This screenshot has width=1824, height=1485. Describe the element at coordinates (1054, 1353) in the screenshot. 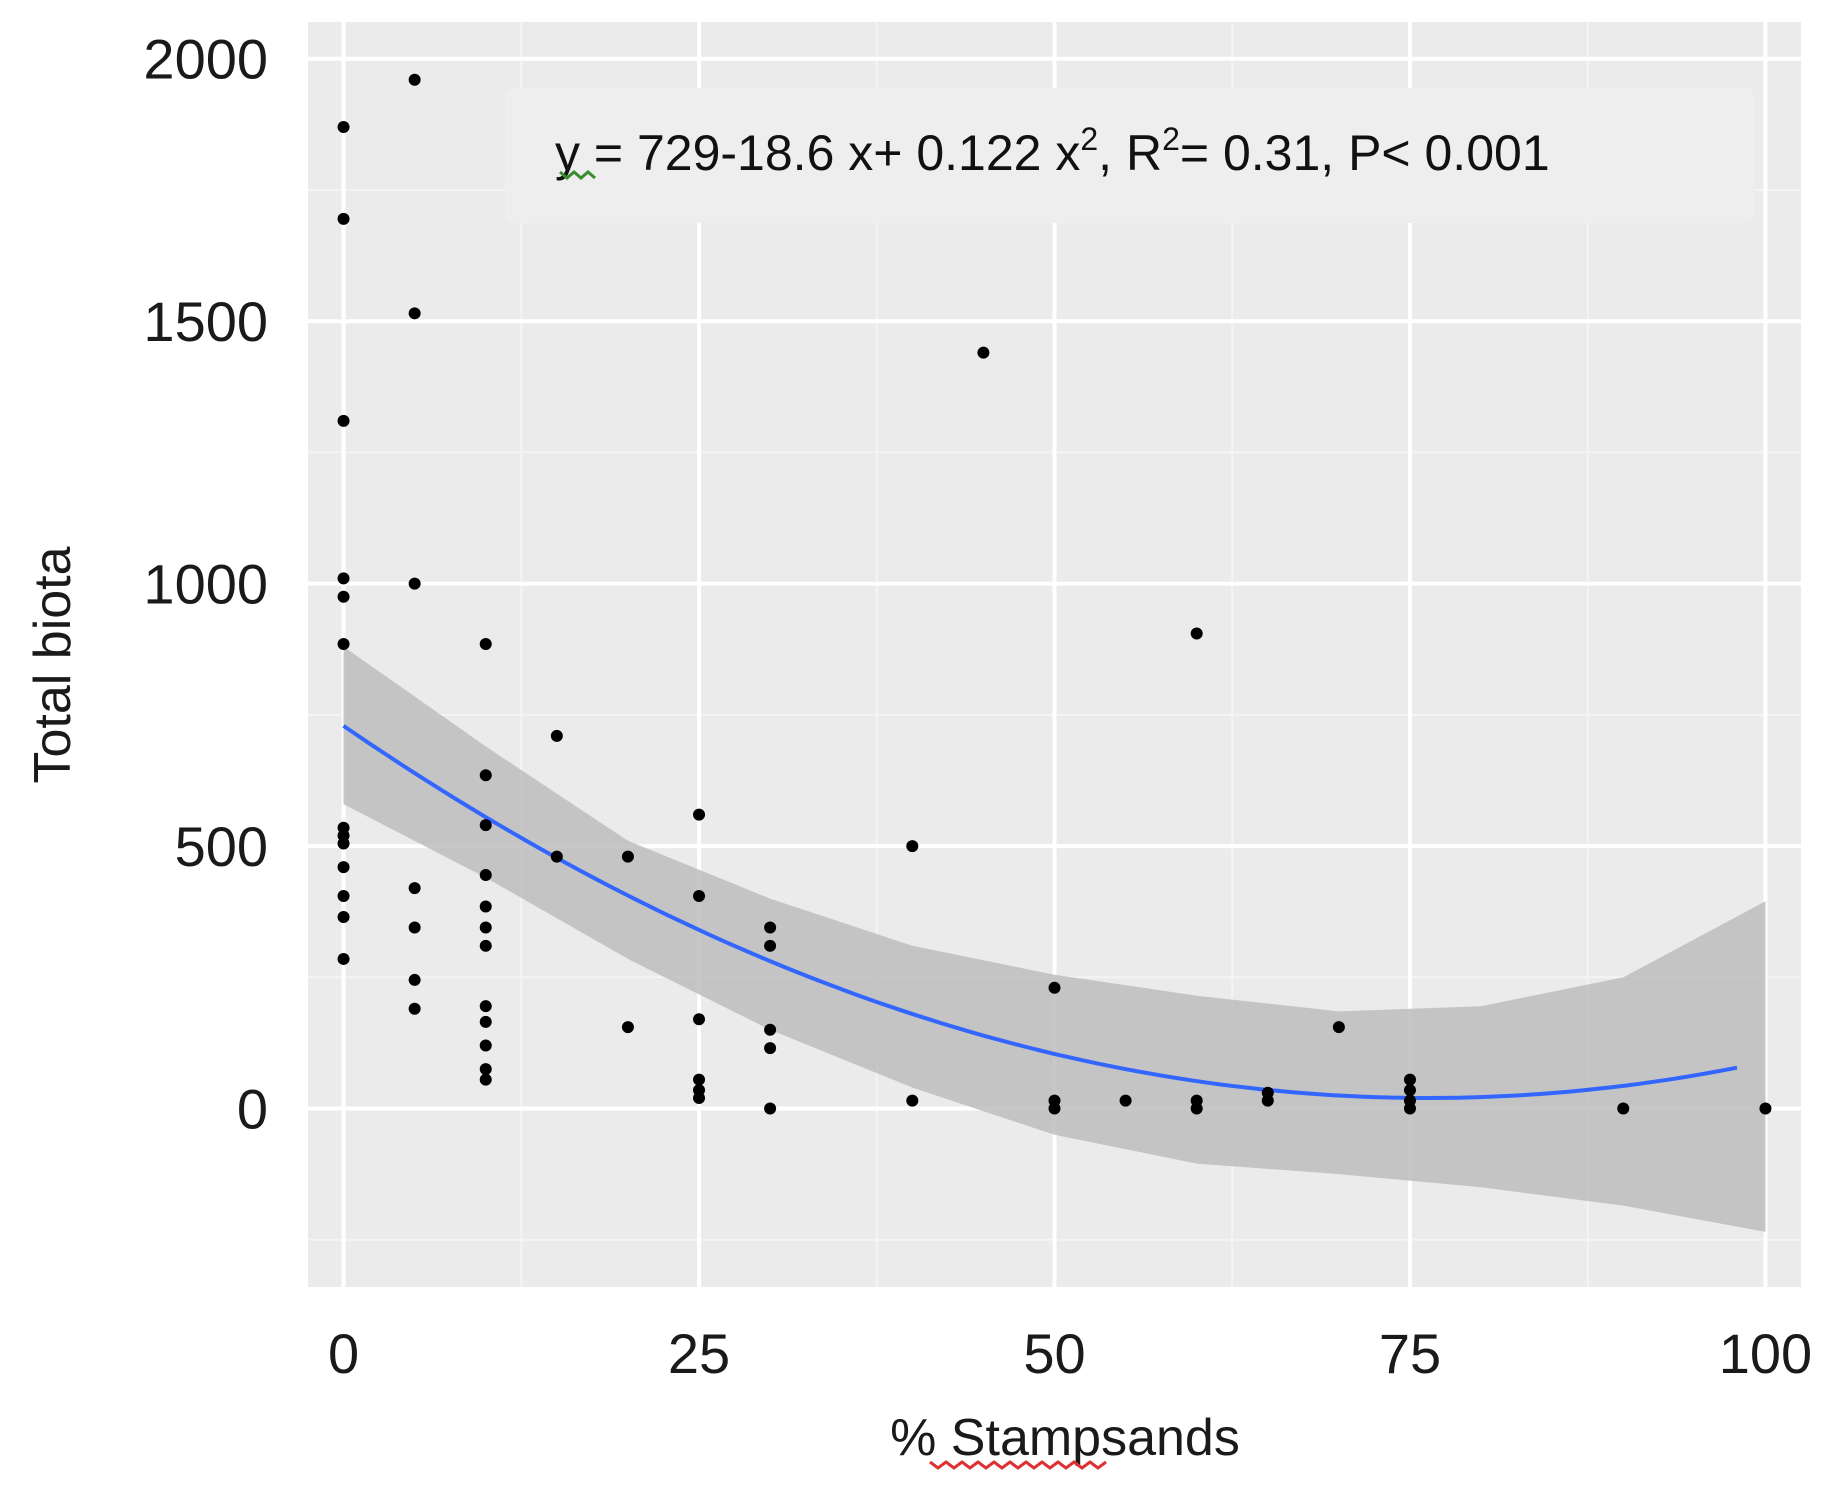

I see `x-tick-label: 50` at that location.